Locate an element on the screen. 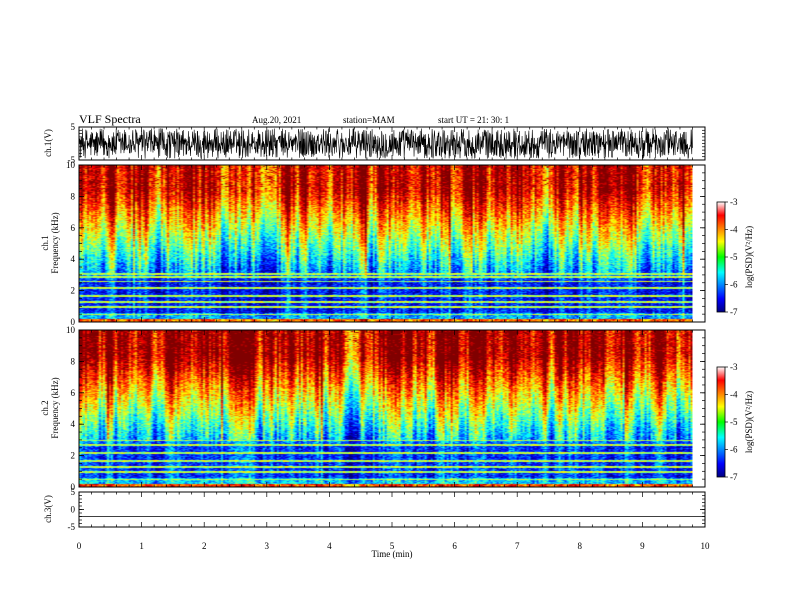  header-start-time: start UT = 21: 30: 1 is located at coordinates (473, 120).